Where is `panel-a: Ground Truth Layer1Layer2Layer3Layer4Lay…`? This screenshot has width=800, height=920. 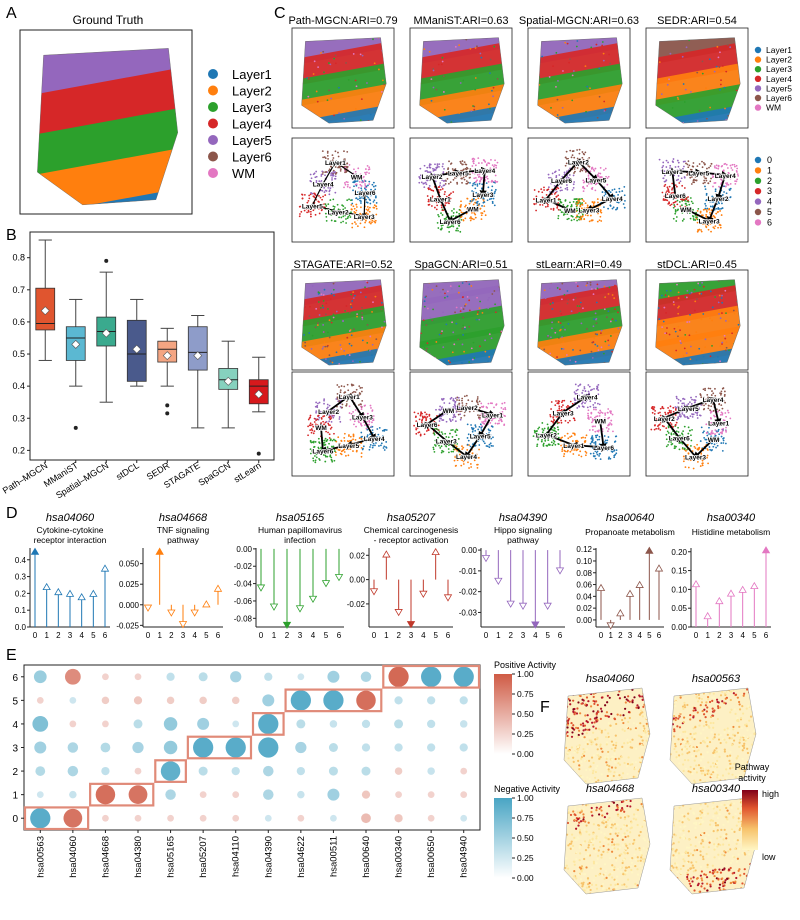
panel-a: Ground Truth Layer1Layer2Layer3Layer4Lay… is located at coordinates (145, 114).